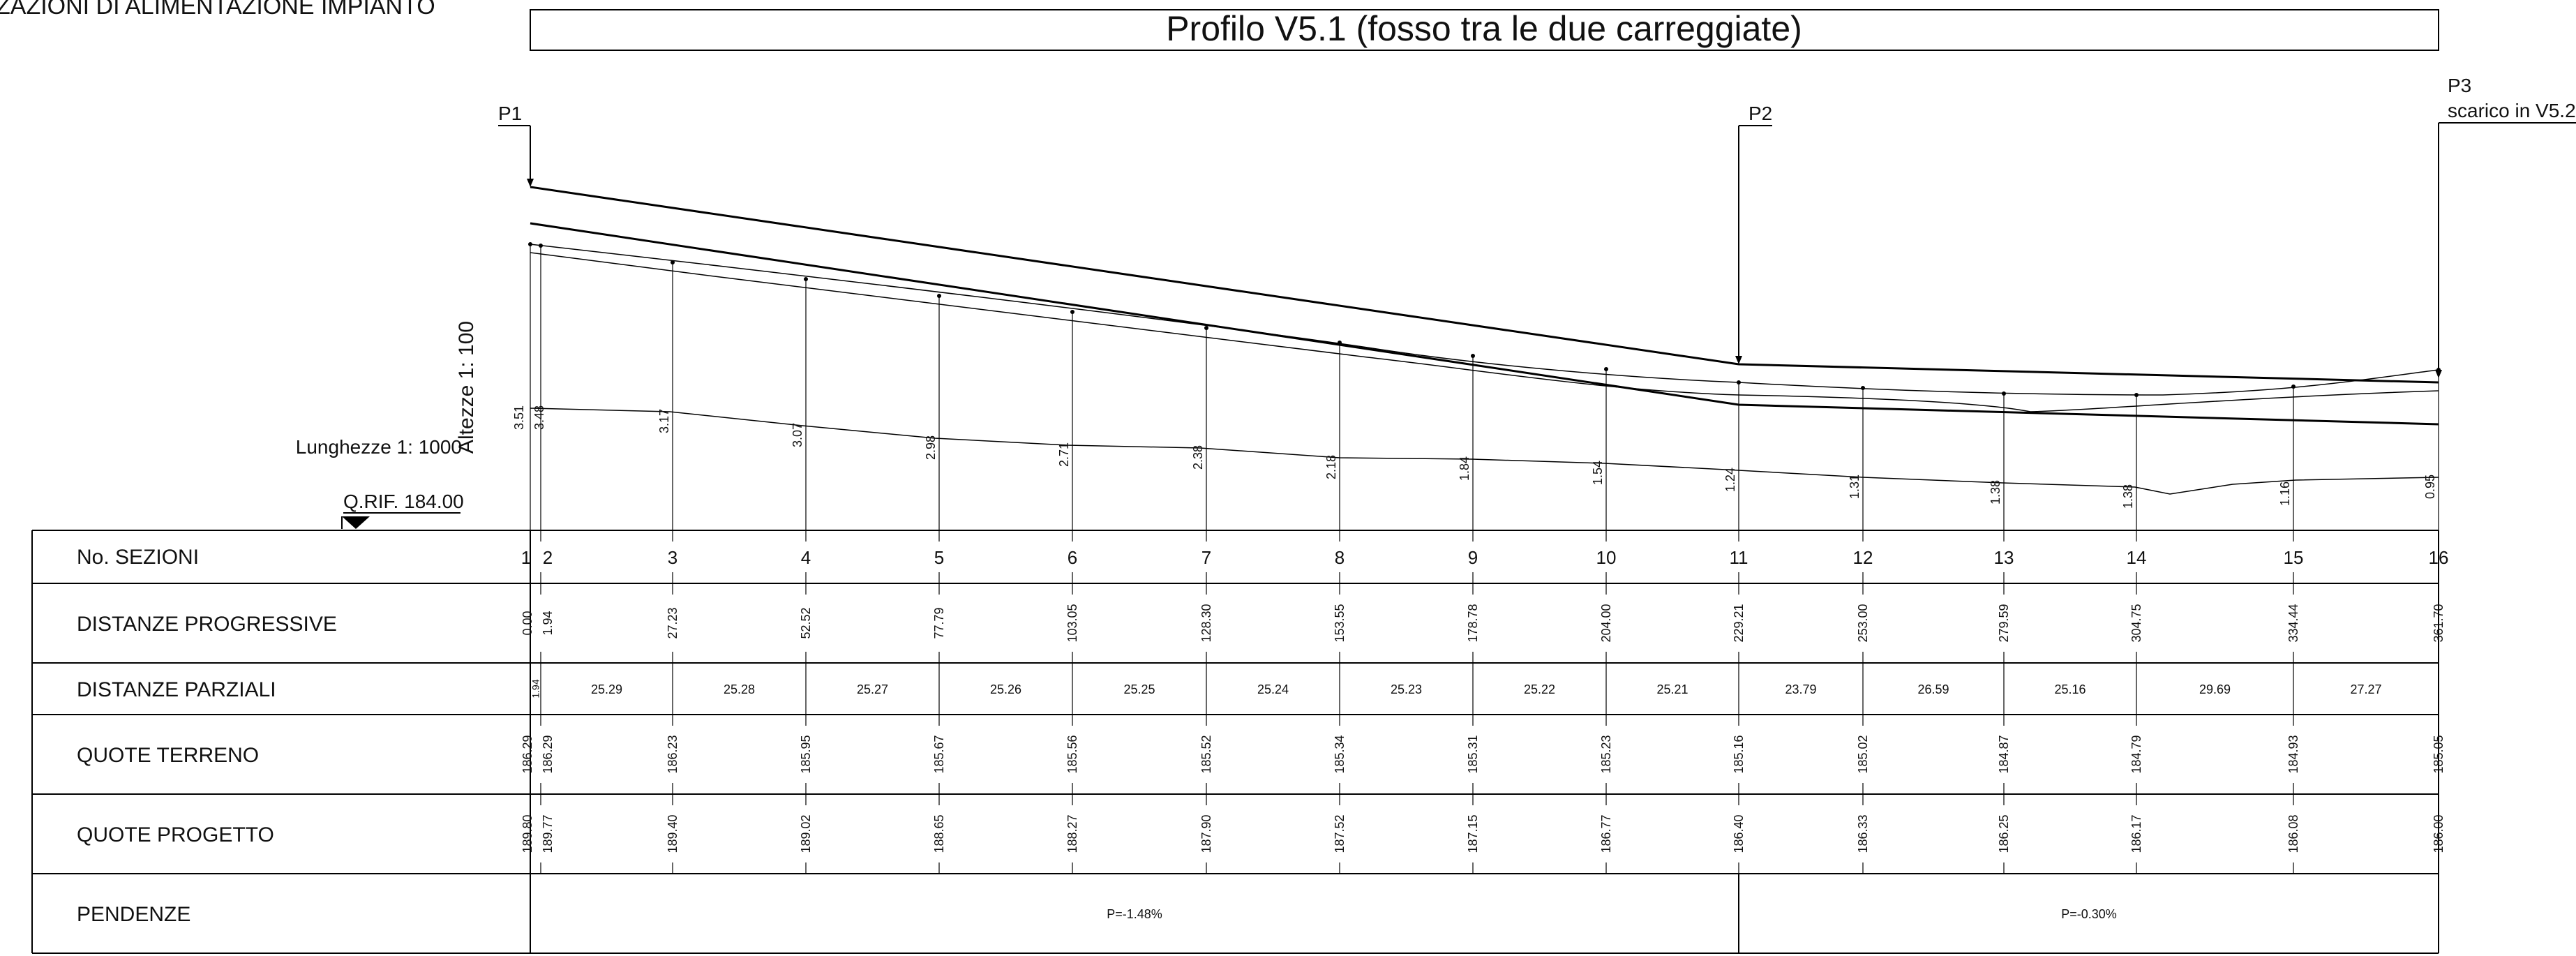 Image resolution: width=2576 pixels, height=956 pixels. Describe the element at coordinates (1863, 623) in the screenshot. I see `progressive-distance-value: 253.00` at that location.